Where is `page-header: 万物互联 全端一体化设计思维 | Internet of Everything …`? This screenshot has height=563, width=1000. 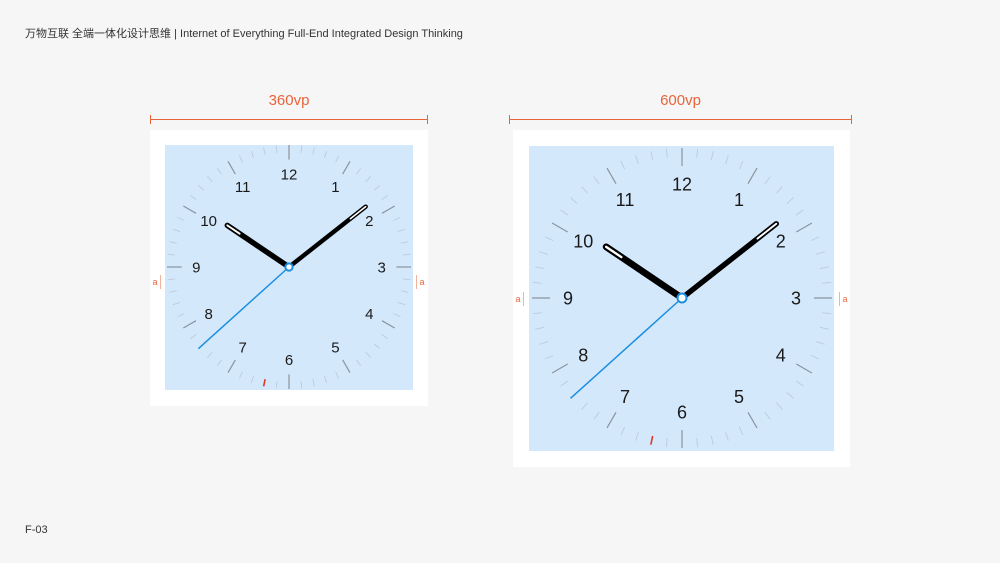
page-header: 万物互联 全端一体化设计思维 | Internet of Everything … is located at coordinates (244, 34).